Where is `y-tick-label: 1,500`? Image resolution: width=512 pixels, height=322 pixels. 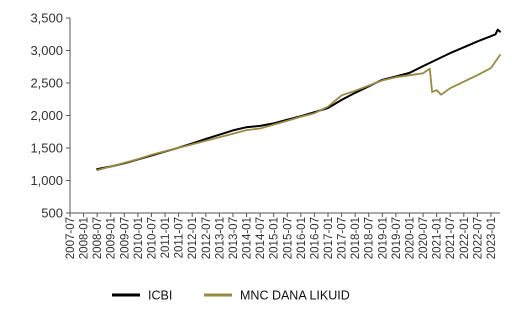 y-tick-label: 1,500 is located at coordinates (46, 148).